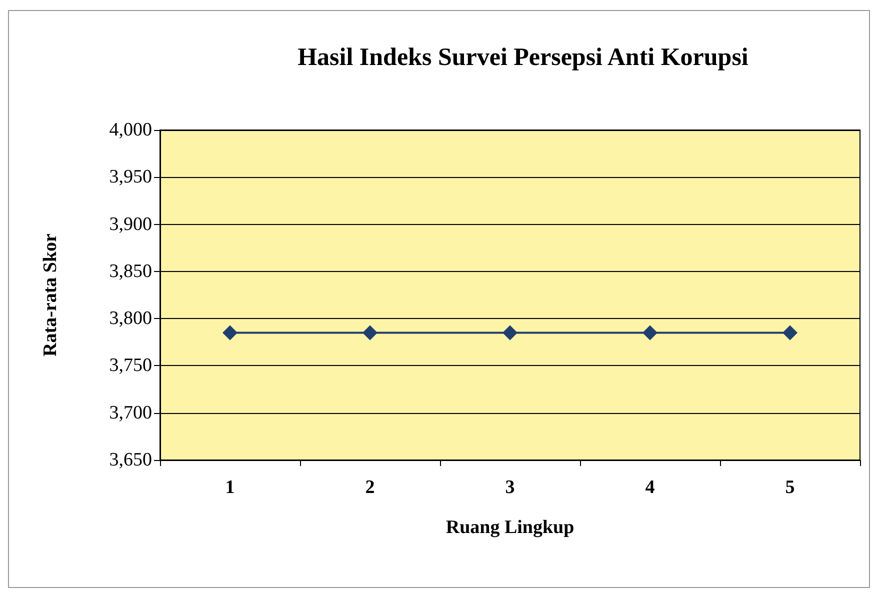  I want to click on x-tick-label: 4, so click(650, 487).